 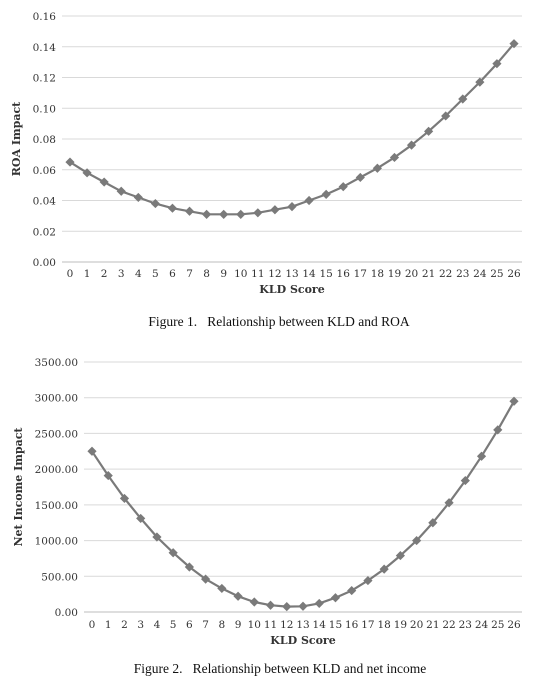 What do you see at coordinates (352, 625) in the screenshot?
I see `x-tick-label: 16` at bounding box center [352, 625].